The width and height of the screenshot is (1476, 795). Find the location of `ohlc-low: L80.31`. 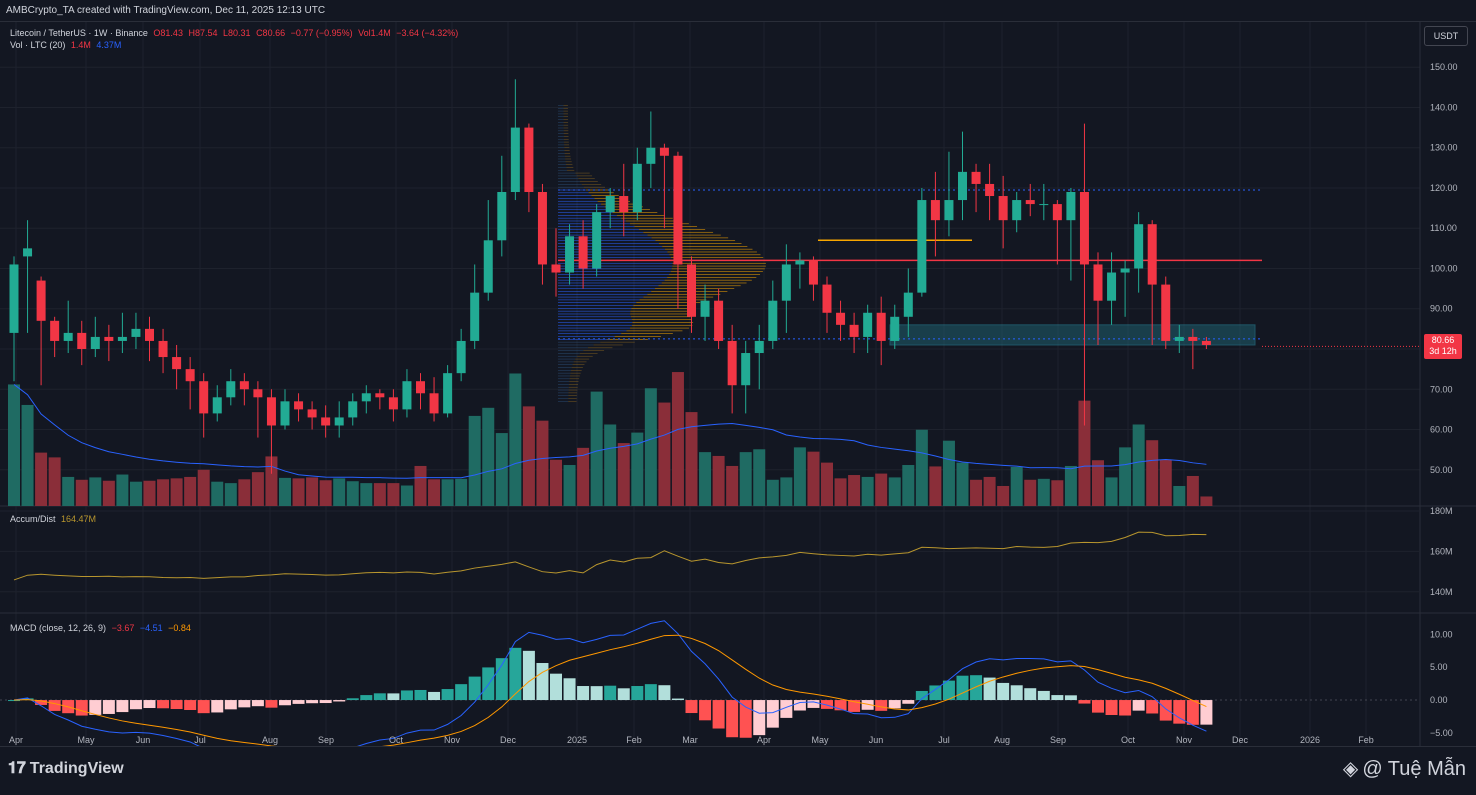

ohlc-low: L80.31 is located at coordinates (237, 33).